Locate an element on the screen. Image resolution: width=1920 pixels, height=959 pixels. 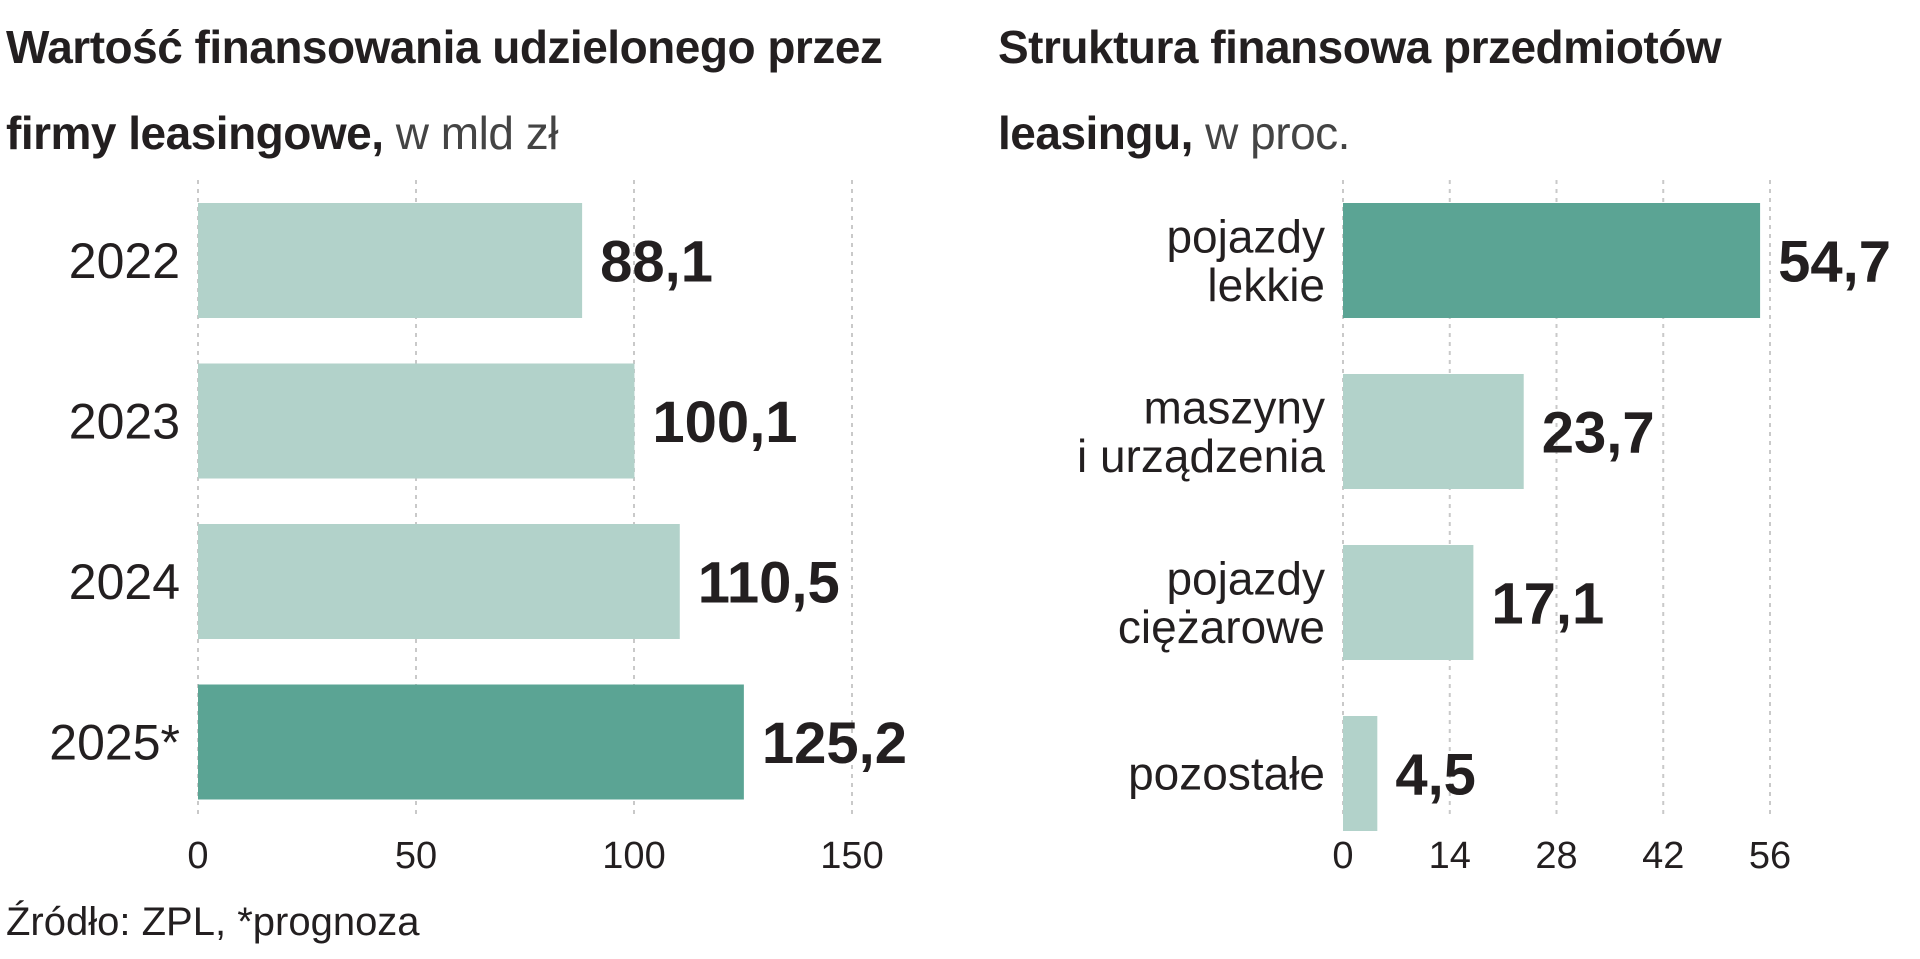
right-data-label: 23,7 is located at coordinates (1598, 432).